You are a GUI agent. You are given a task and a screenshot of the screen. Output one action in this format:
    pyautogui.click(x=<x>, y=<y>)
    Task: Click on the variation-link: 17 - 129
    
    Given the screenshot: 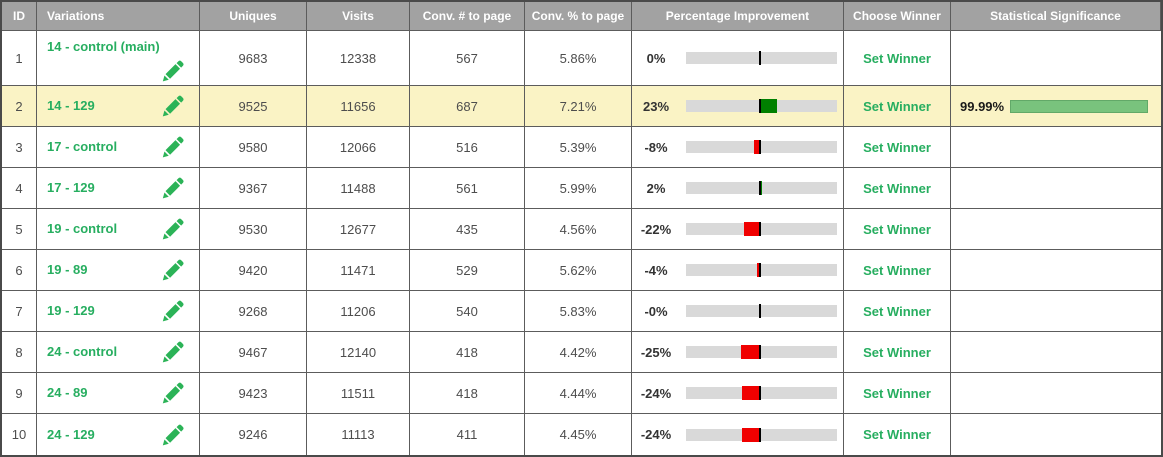 What is the action you would take?
    pyautogui.click(x=71, y=187)
    